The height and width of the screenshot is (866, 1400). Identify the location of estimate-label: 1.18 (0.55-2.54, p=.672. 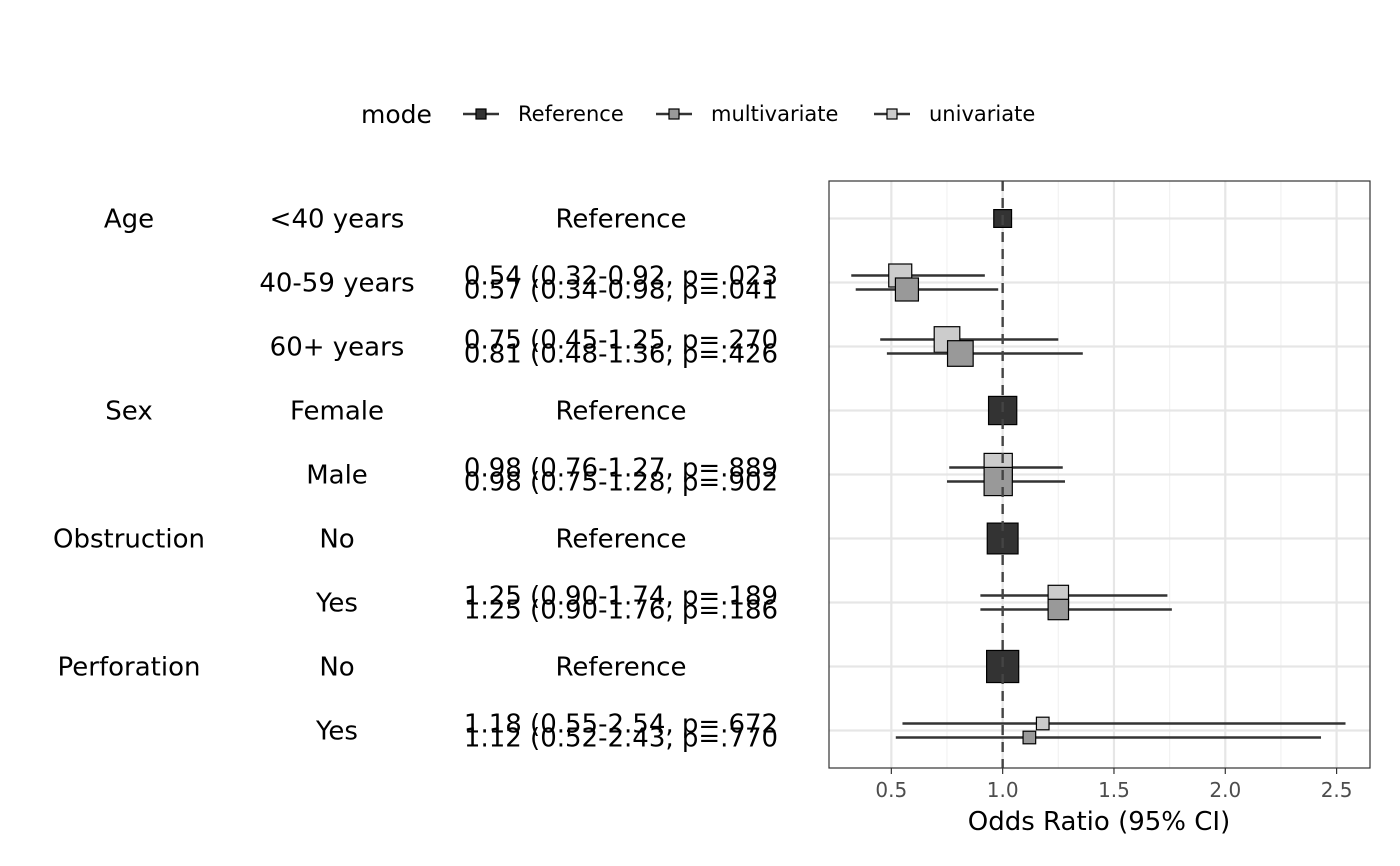
(621, 725).